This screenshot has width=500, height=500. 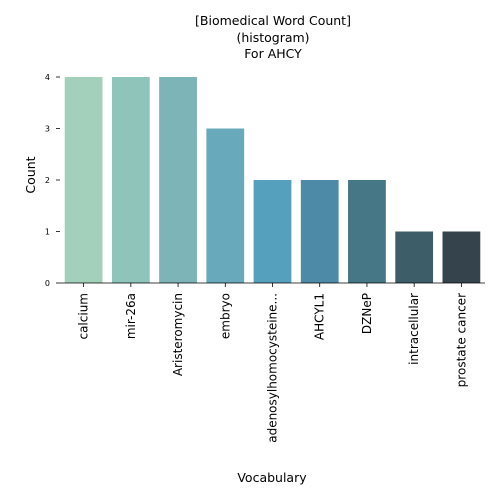 I want to click on x-tick-label: DZNeP, so click(x=367, y=313).